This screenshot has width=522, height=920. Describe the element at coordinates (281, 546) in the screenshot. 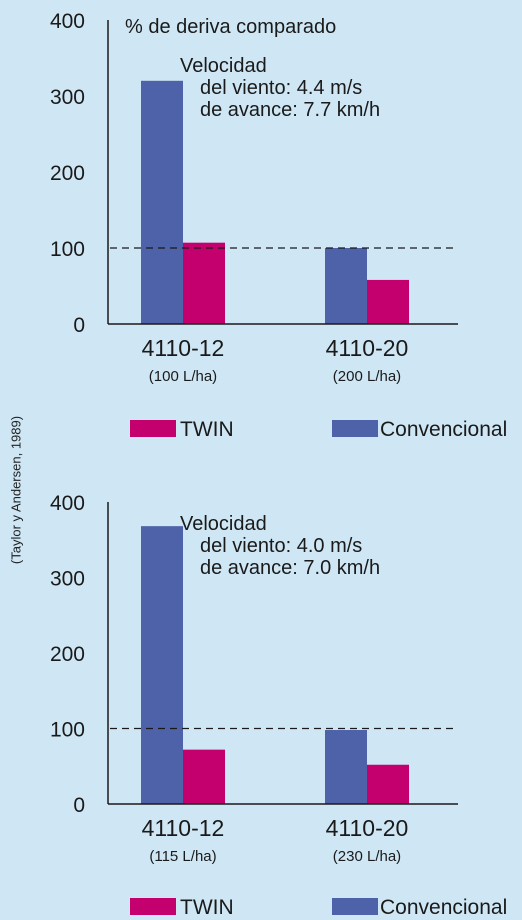

I see `annotation-line: del viento: 4.0 m/s` at that location.